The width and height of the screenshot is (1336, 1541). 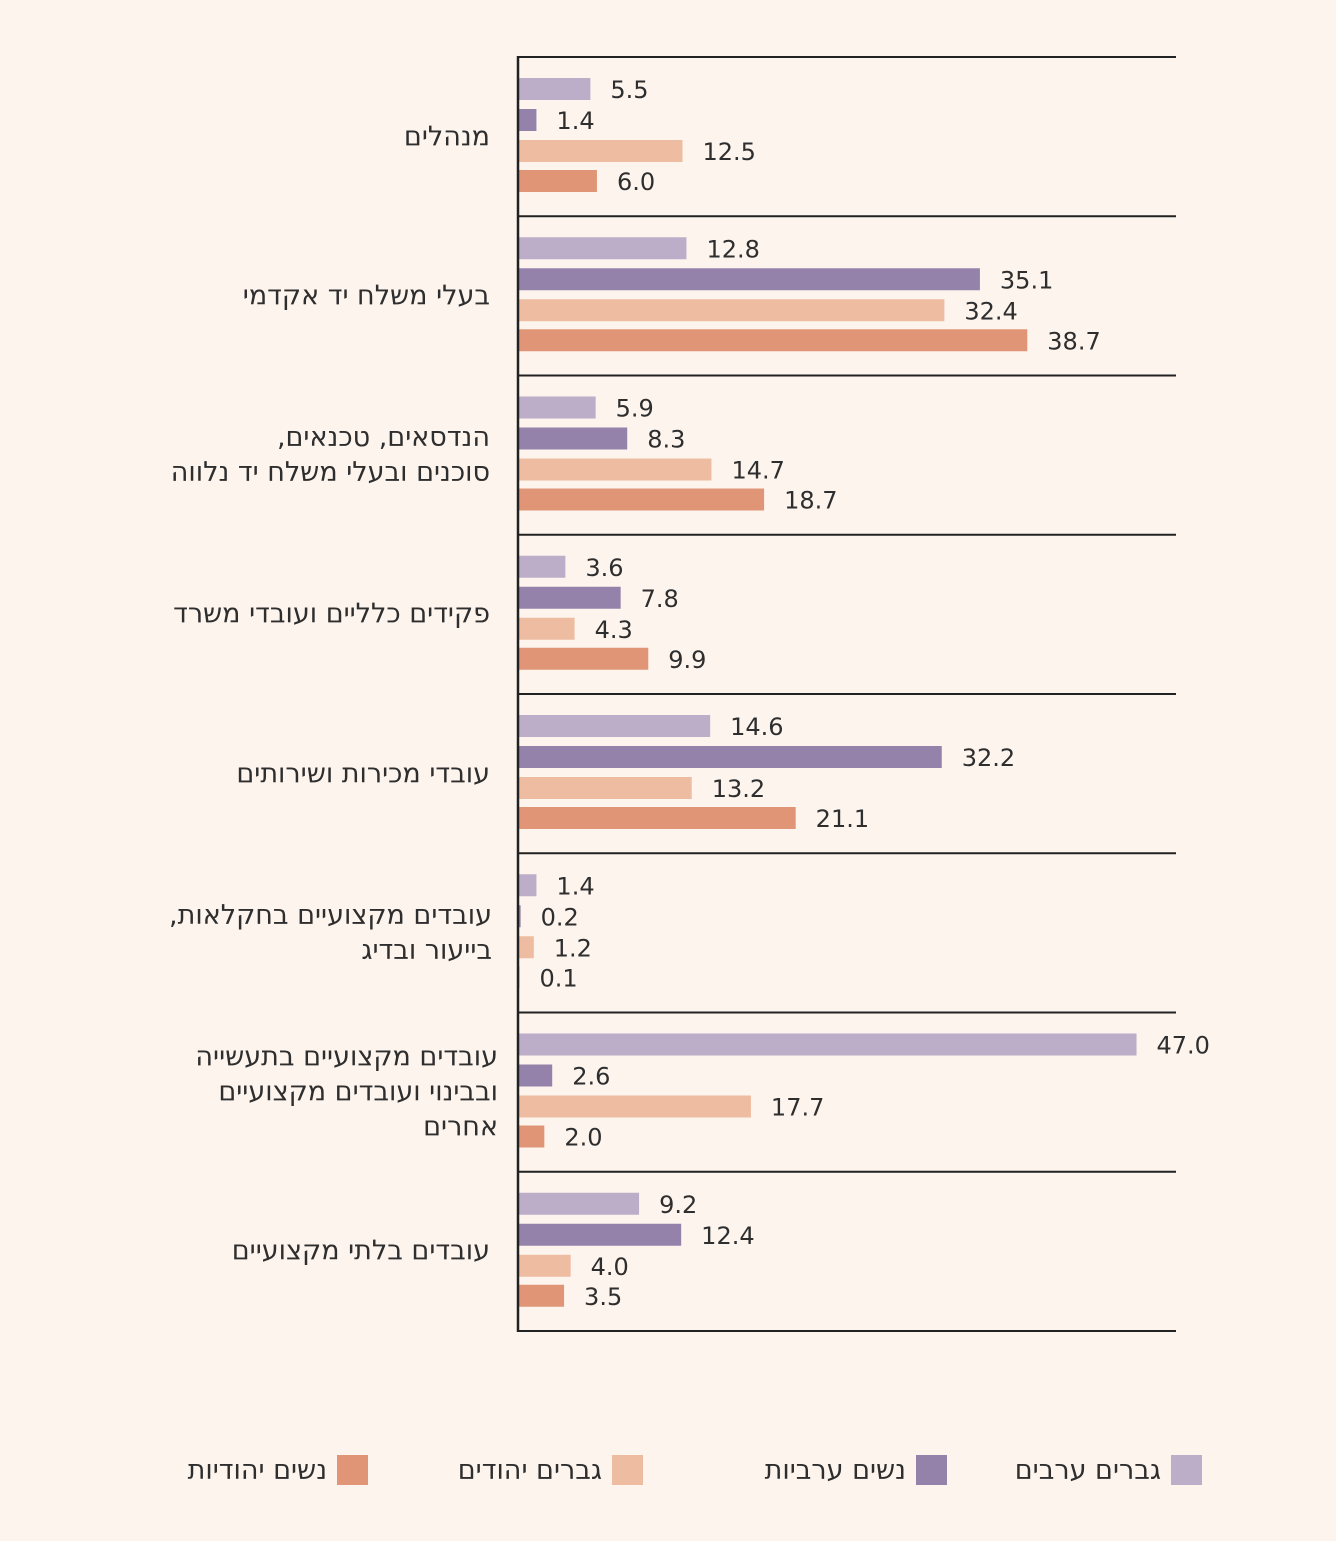 What do you see at coordinates (603, 1297) in the screenshot?
I see `value-label: 3.5` at bounding box center [603, 1297].